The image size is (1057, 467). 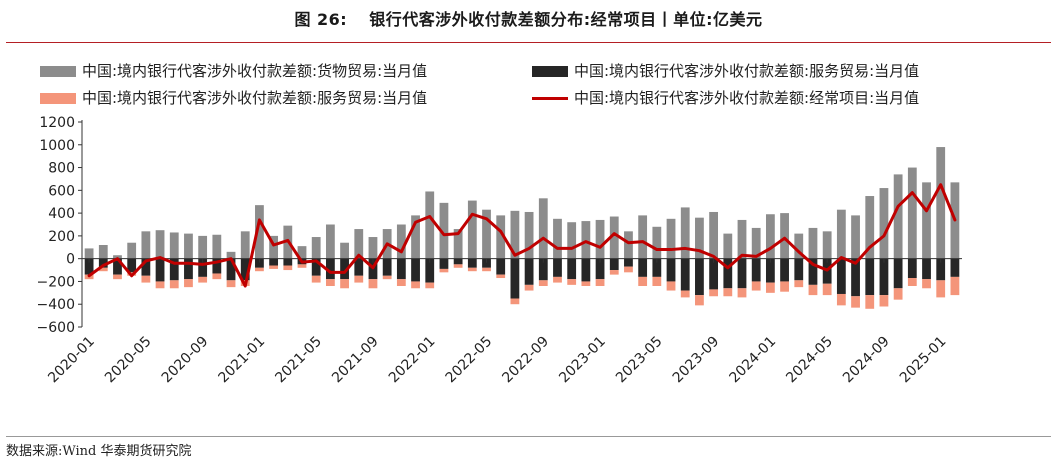 What do you see at coordinates (412, 360) in the screenshot?
I see `x-tick-label-2022-01: 2022-01` at bounding box center [412, 360].